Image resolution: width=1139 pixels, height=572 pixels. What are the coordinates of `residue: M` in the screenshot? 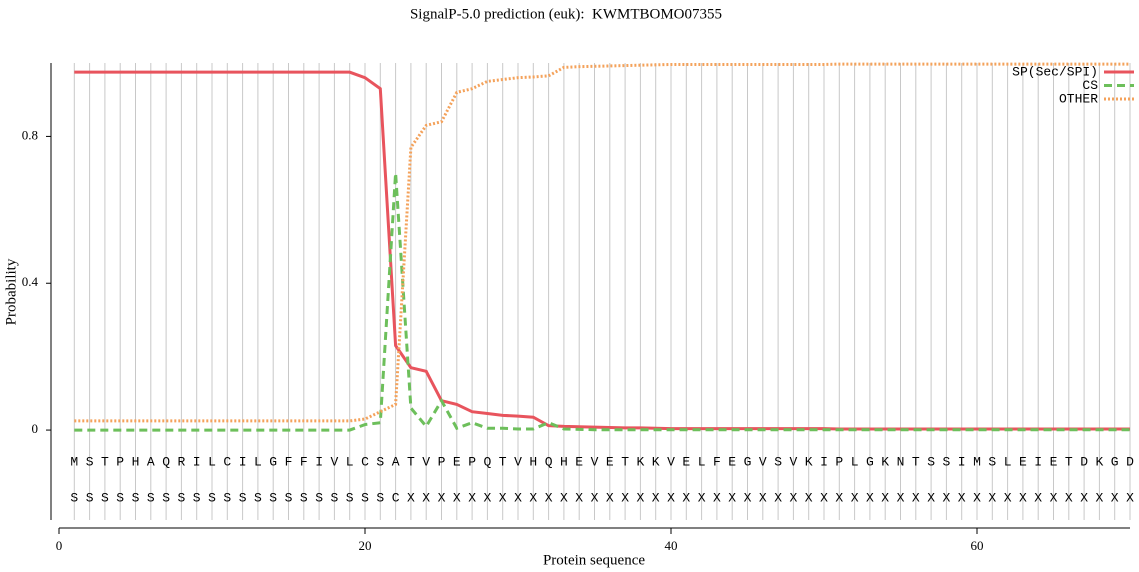 It's located at (74, 461).